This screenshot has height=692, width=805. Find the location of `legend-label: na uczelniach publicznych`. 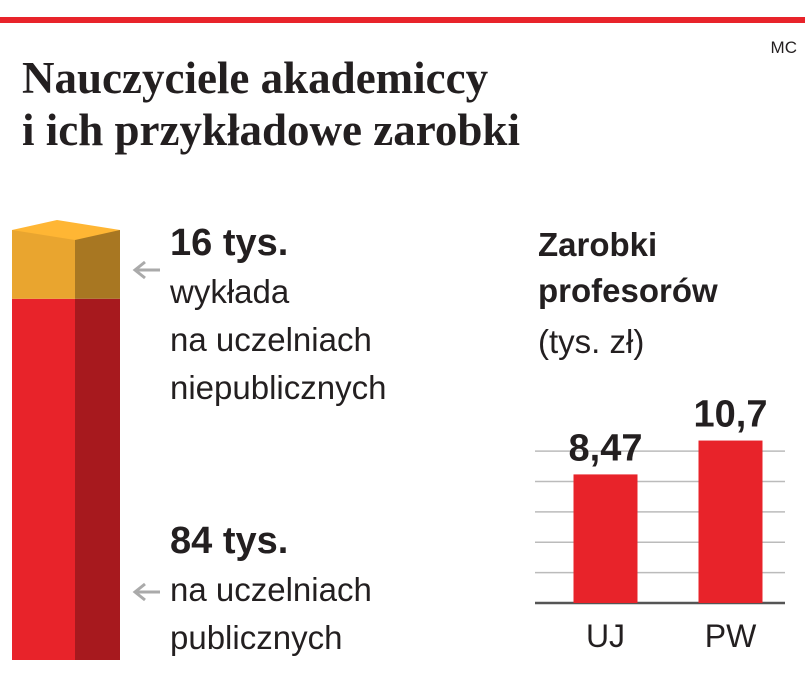

legend-label: na uczelniach publicznych is located at coordinates (271, 613).